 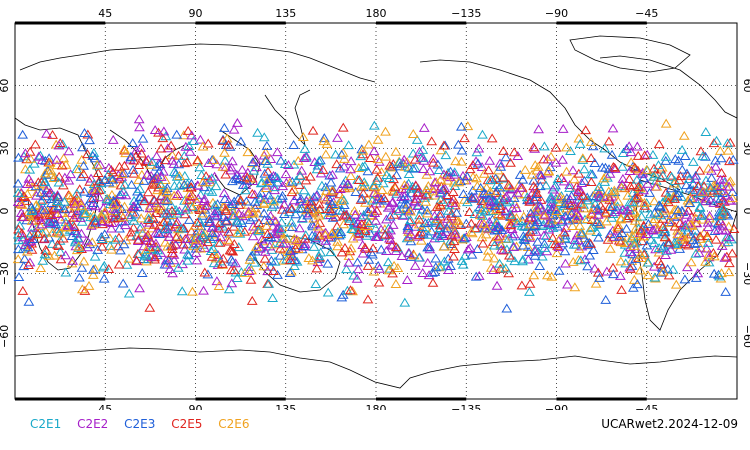 I want to click on lat-tick-label-left: 0, so click(x=5, y=211).